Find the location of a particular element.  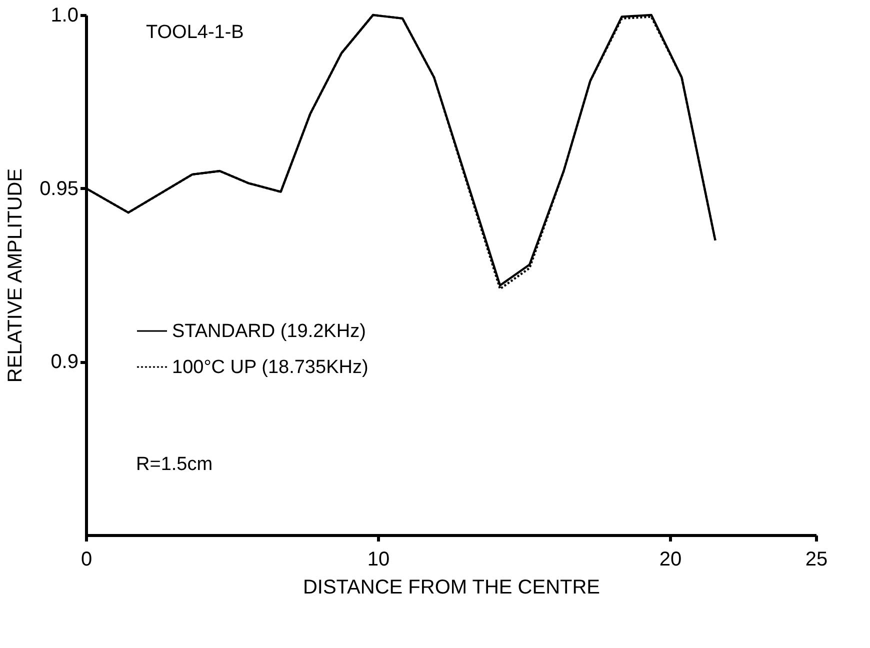

y-axis-title: RELATIVE AMPLITUDE is located at coordinates (15, 275).